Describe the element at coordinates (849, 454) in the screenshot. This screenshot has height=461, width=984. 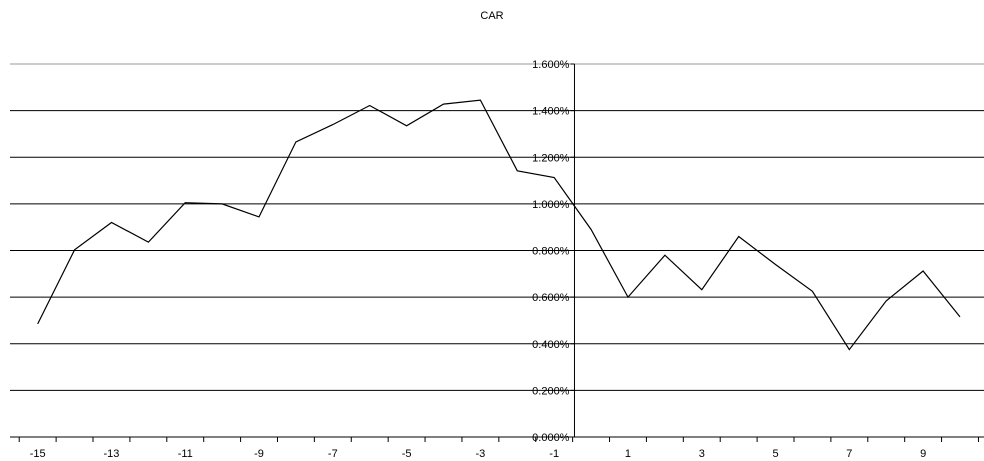
I see `x-tick-label: 7` at that location.